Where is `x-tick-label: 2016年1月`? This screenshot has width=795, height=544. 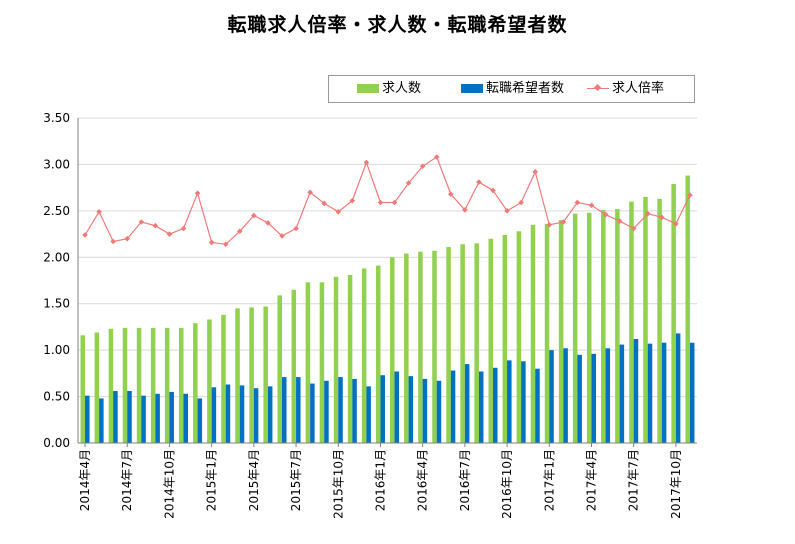 x-tick-label: 2016年1月 is located at coordinates (380, 480).